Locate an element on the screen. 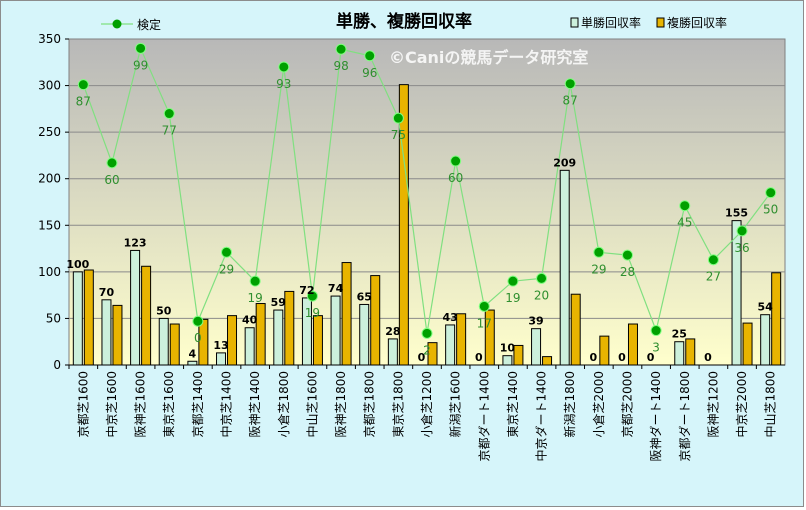 The image size is (806, 510). y-tick-label: 200 is located at coordinates (49, 179).